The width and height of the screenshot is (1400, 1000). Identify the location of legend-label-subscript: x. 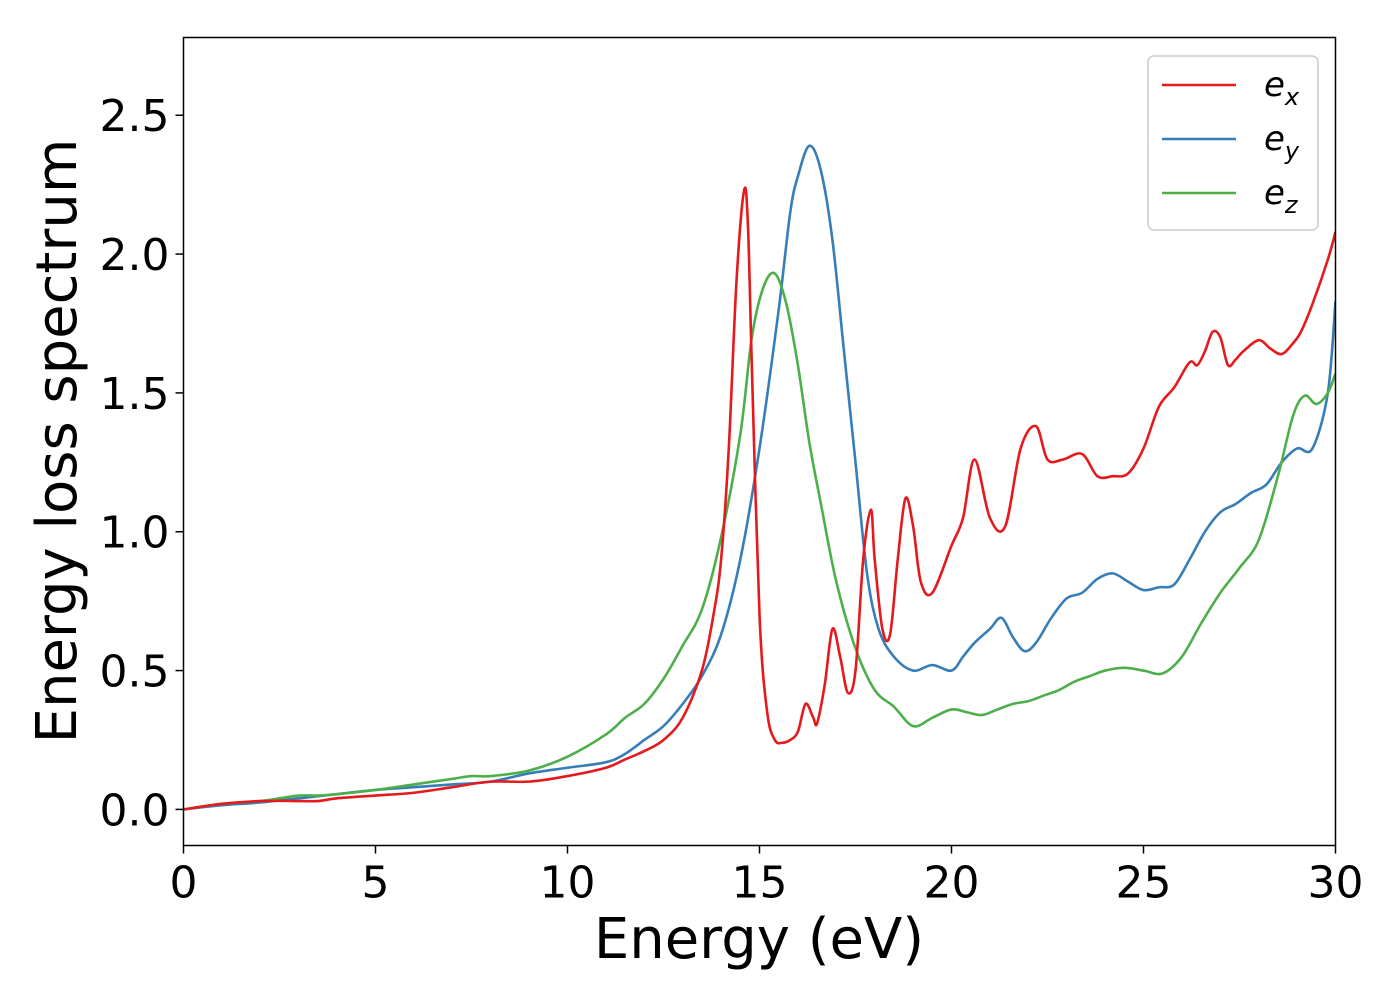
(1292, 97).